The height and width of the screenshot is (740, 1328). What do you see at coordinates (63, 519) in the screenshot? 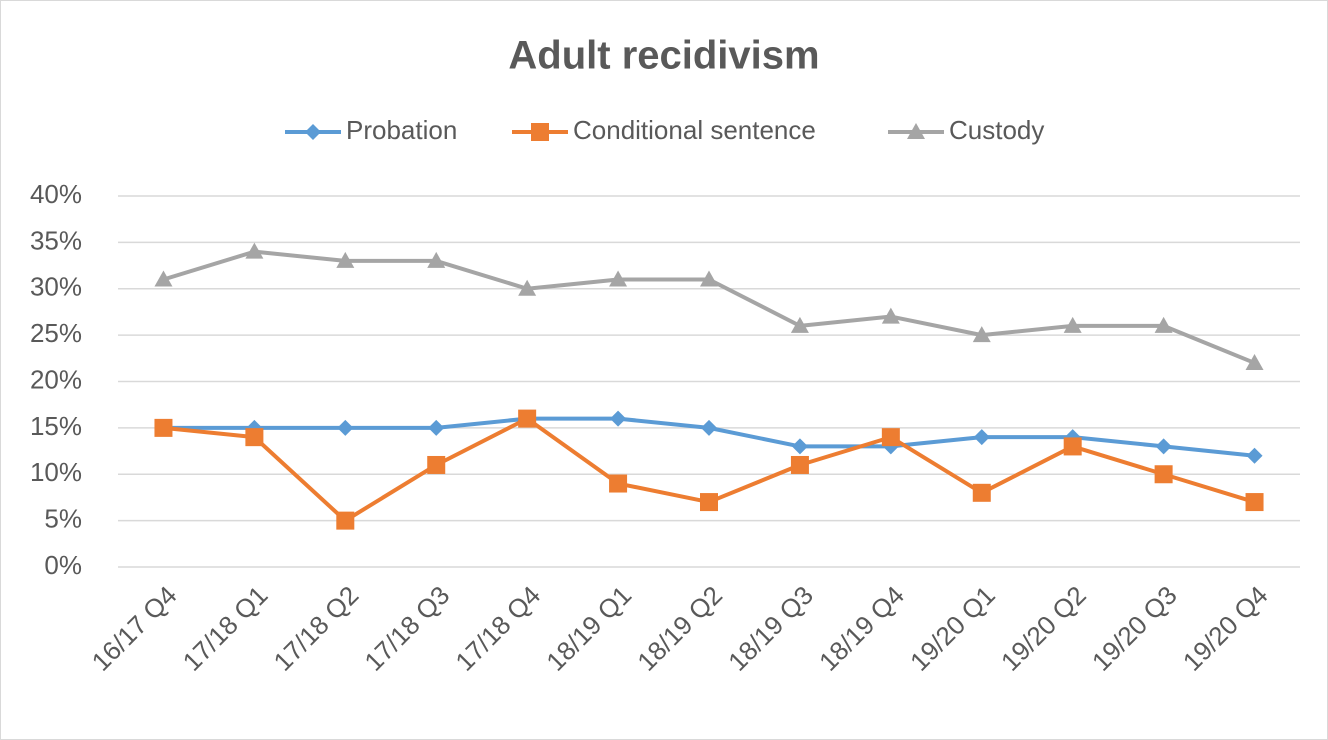
I see `y-tick-label: 5%` at bounding box center [63, 519].